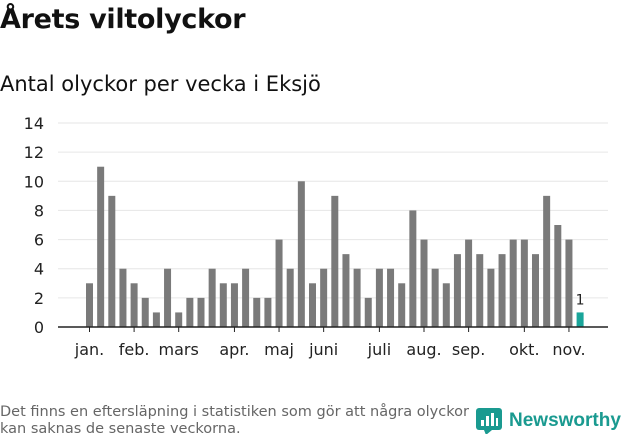  Describe the element at coordinates (279, 349) in the screenshot. I see `x-tick-label: maj` at that location.